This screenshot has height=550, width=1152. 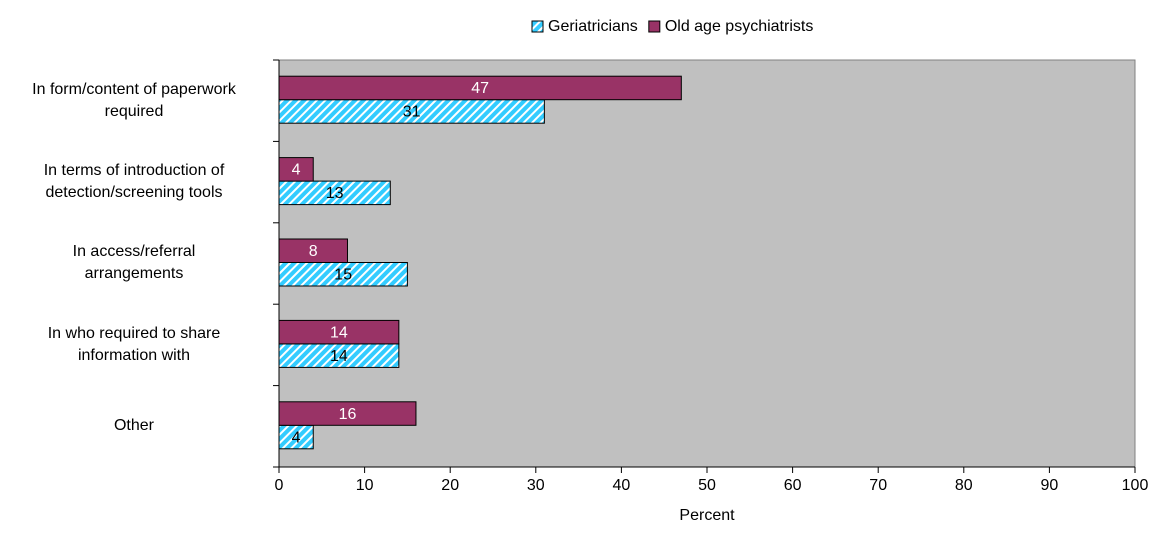 I want to click on data-label: 16, so click(x=348, y=414).